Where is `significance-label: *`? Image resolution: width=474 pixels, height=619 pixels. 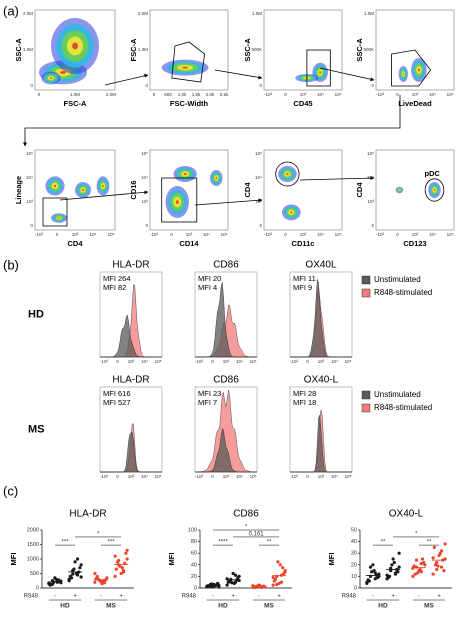
significance-label: * is located at coordinates (416, 535).